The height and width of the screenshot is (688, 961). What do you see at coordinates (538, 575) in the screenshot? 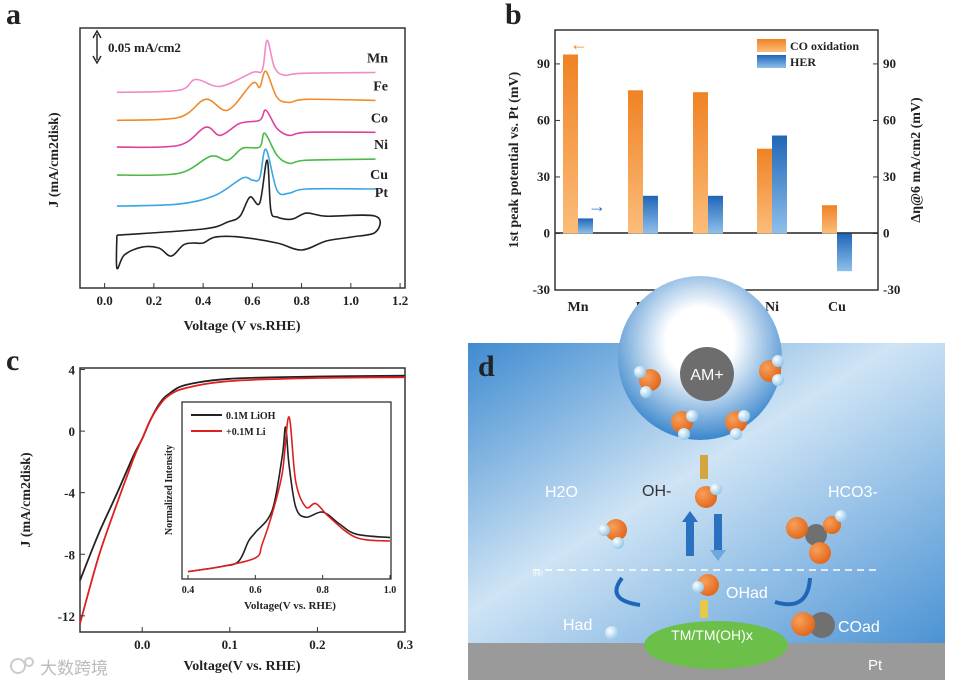
I see `ihp-label: IHP` at bounding box center [538, 575].